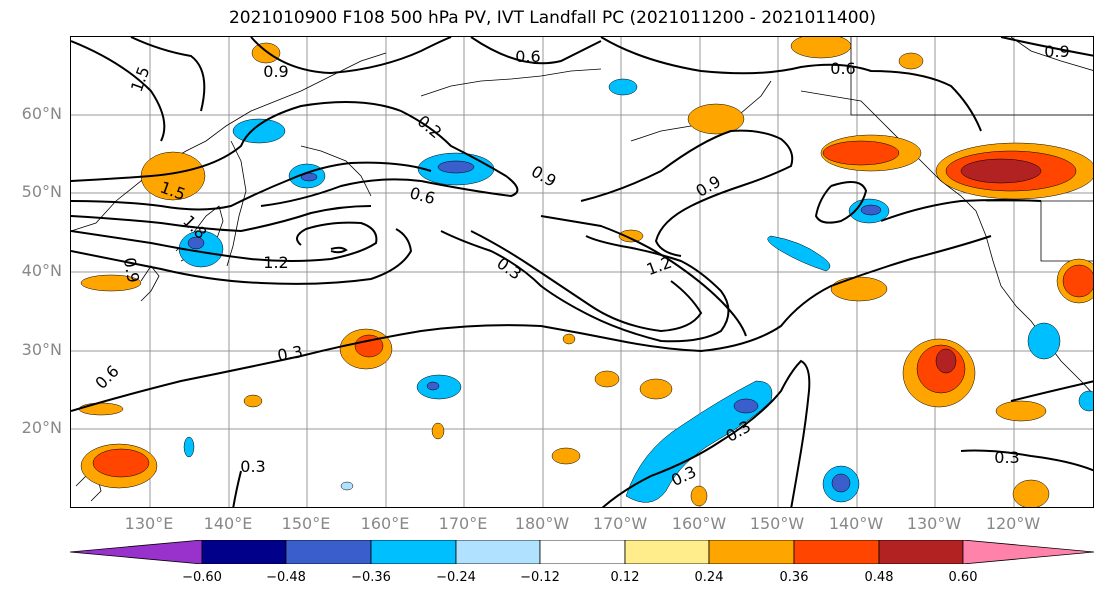  I want to click on lon-label-170e: 170°E, so click(463, 523).